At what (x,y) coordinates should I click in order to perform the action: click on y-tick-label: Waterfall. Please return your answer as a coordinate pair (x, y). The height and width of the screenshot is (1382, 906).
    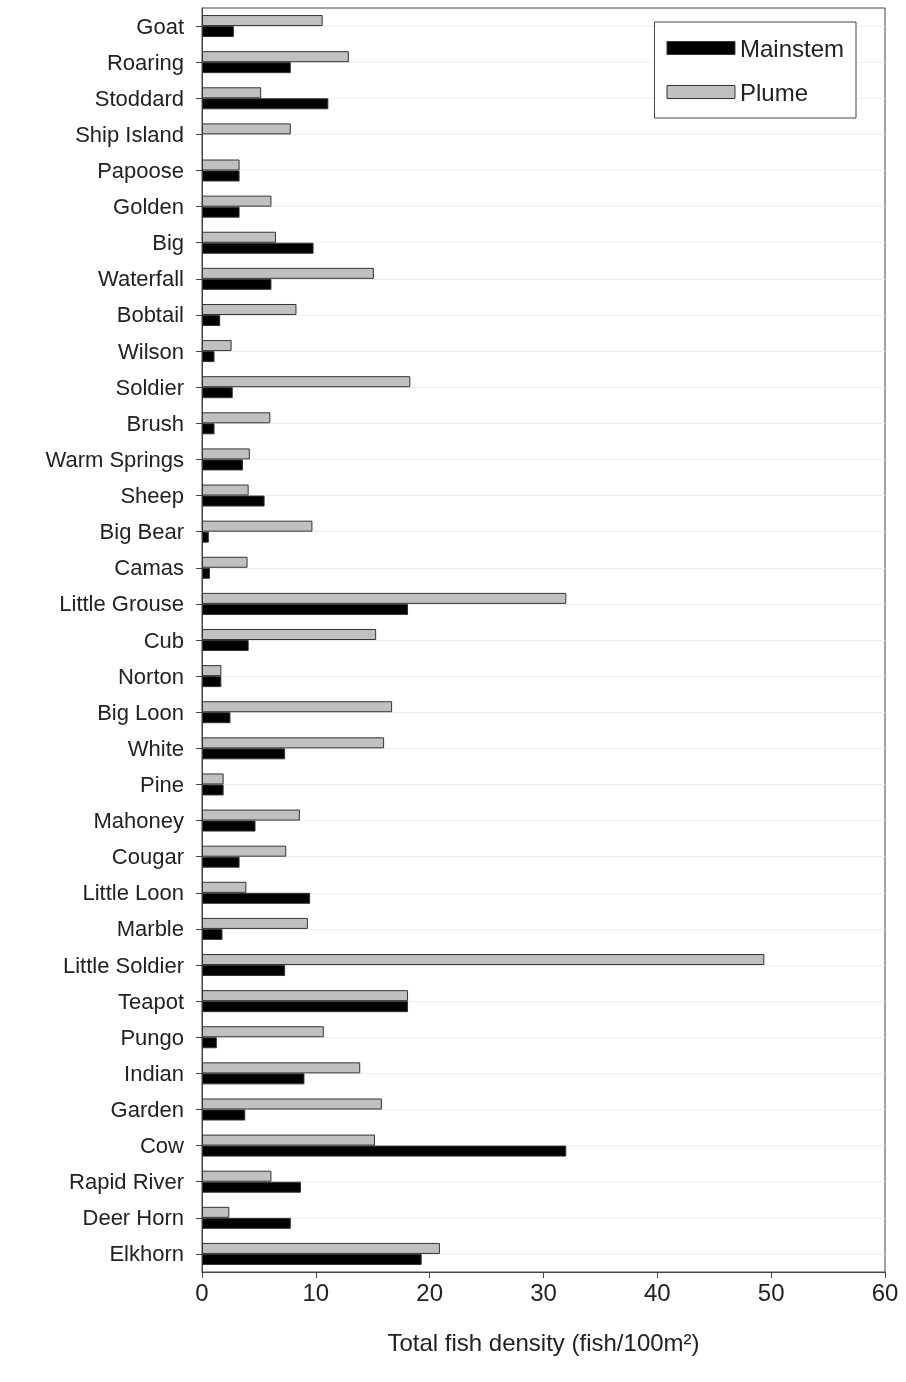
    Looking at the image, I should click on (141, 279).